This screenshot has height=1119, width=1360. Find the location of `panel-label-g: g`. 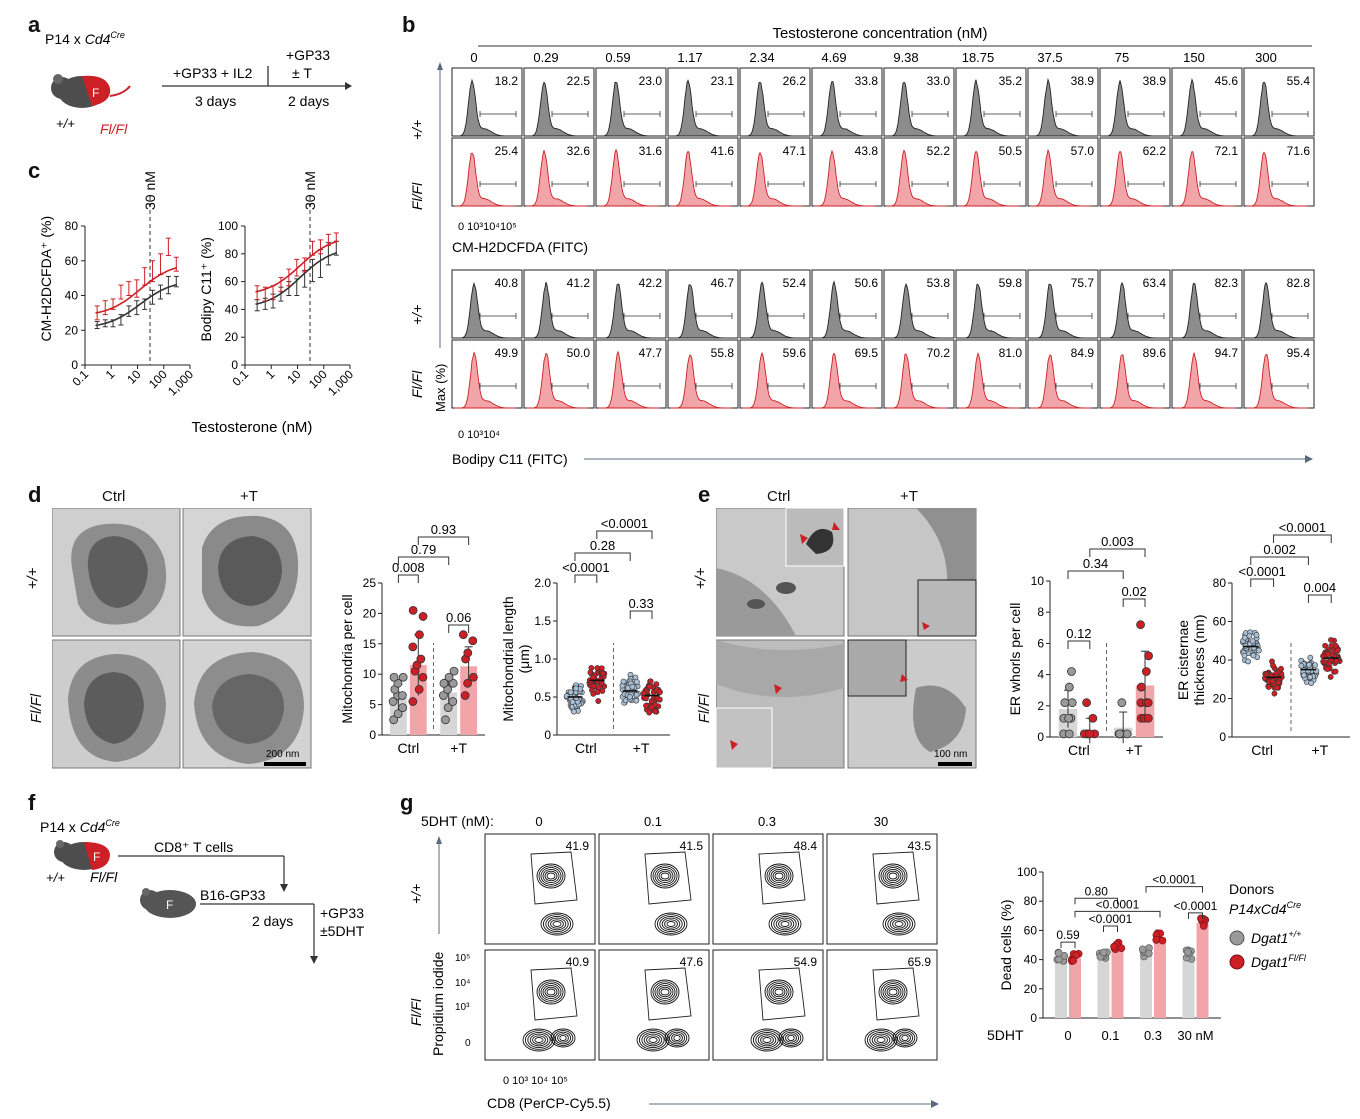

panel-label-g: g is located at coordinates (407, 802).